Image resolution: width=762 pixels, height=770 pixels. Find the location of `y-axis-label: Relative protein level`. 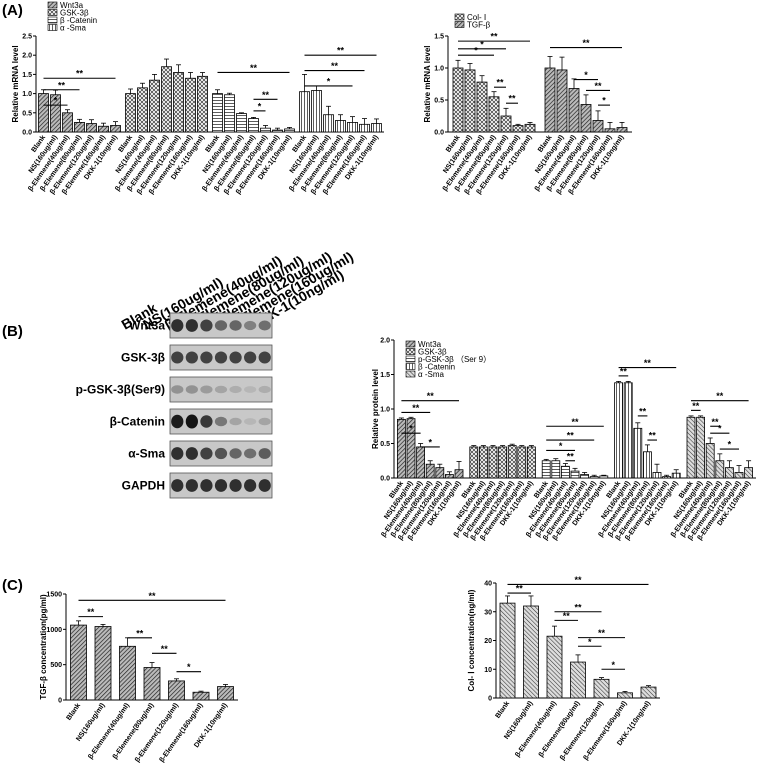

y-axis-label: Relative protein level is located at coordinates (375, 409).